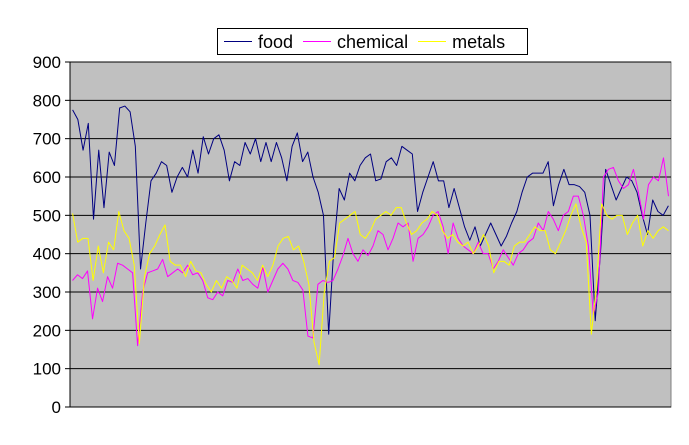 The width and height of the screenshot is (689, 445). Describe the element at coordinates (51, 235) in the screenshot. I see `y-axis-ticks: 0 100 200 300 400 500 600 700 800 900` at that location.